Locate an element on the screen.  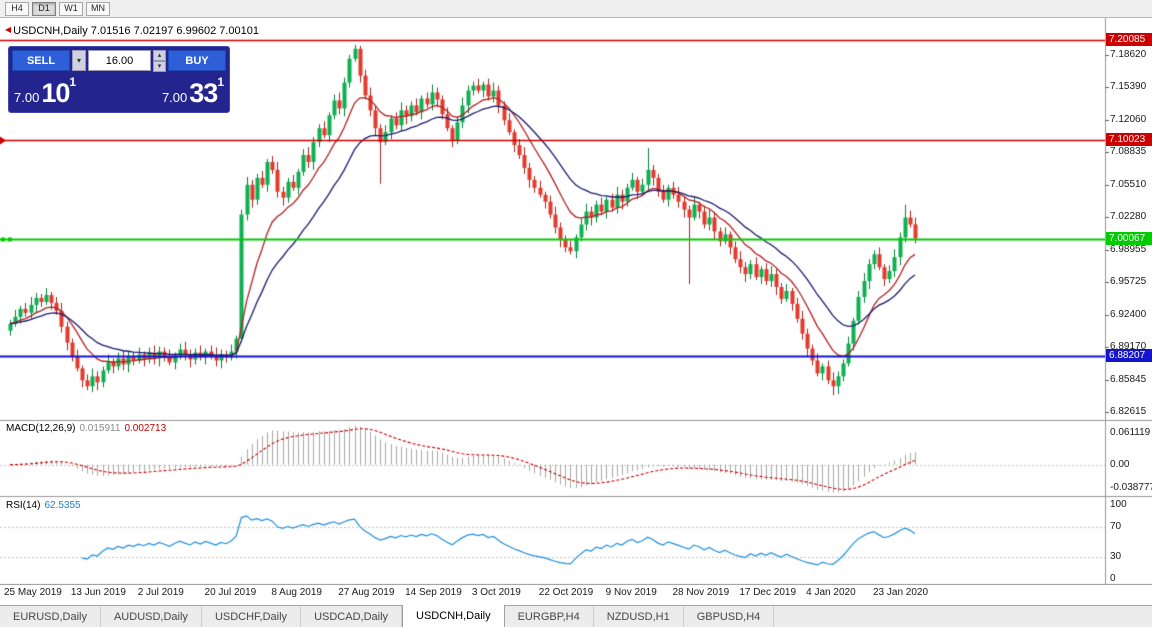
date-label: 4 Jan 2020 is located at coordinates (831, 592).